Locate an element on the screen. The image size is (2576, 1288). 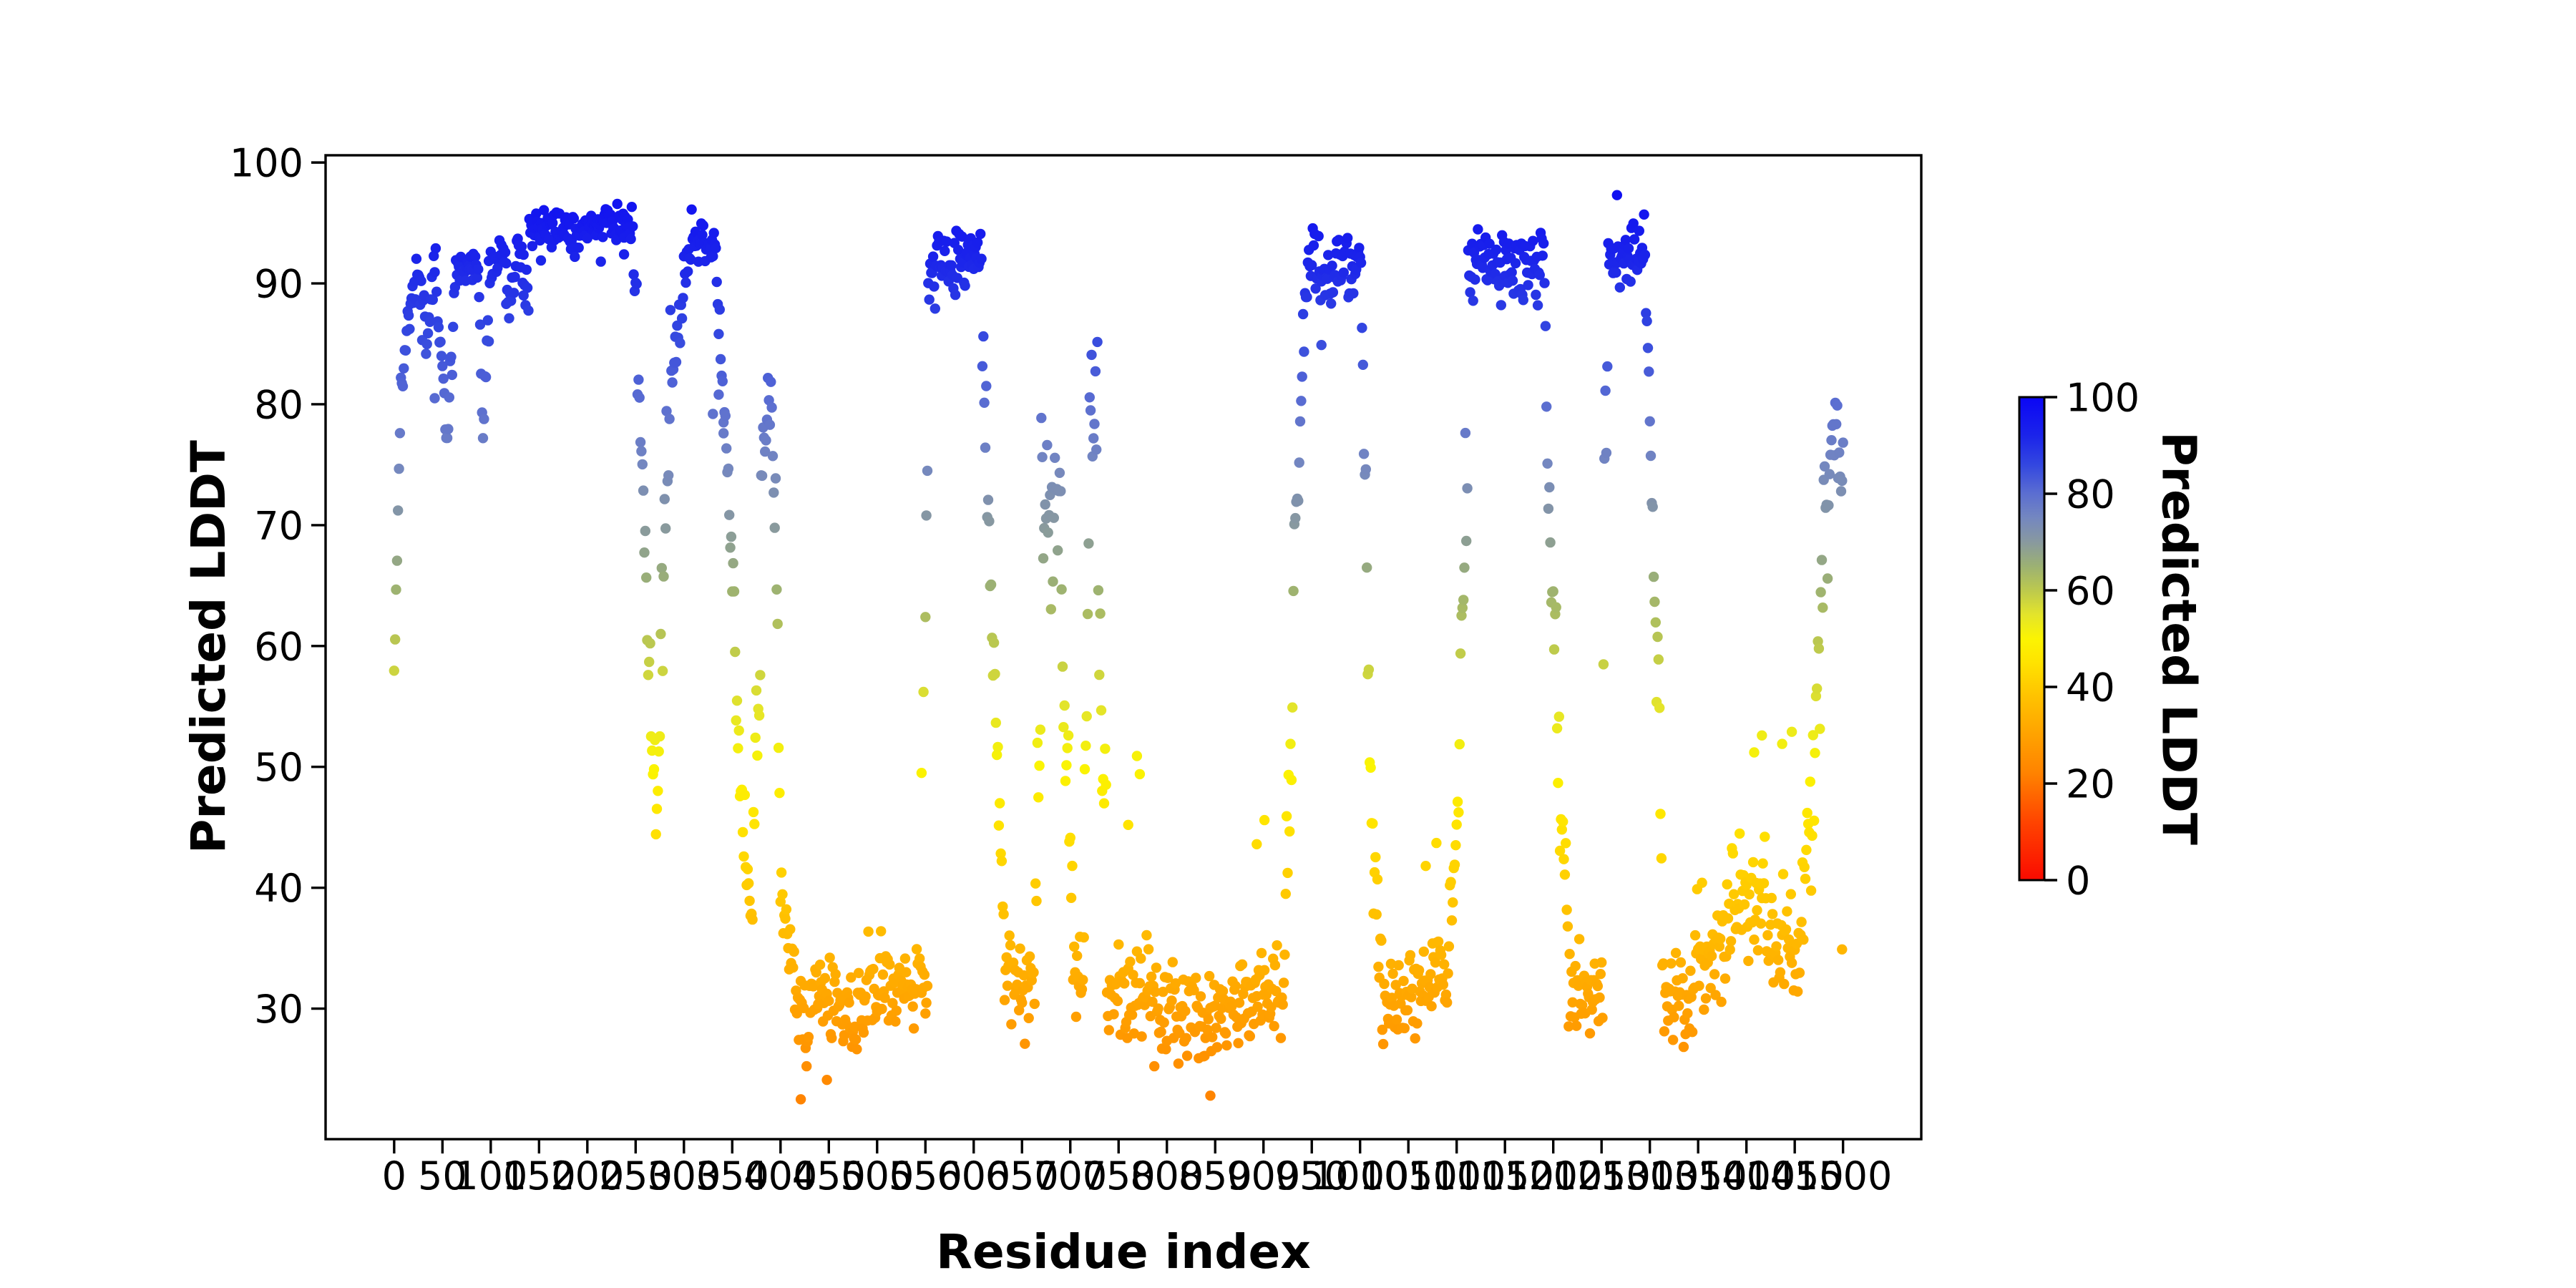
x-tick-label: 750 is located at coordinates (1119, 1176).